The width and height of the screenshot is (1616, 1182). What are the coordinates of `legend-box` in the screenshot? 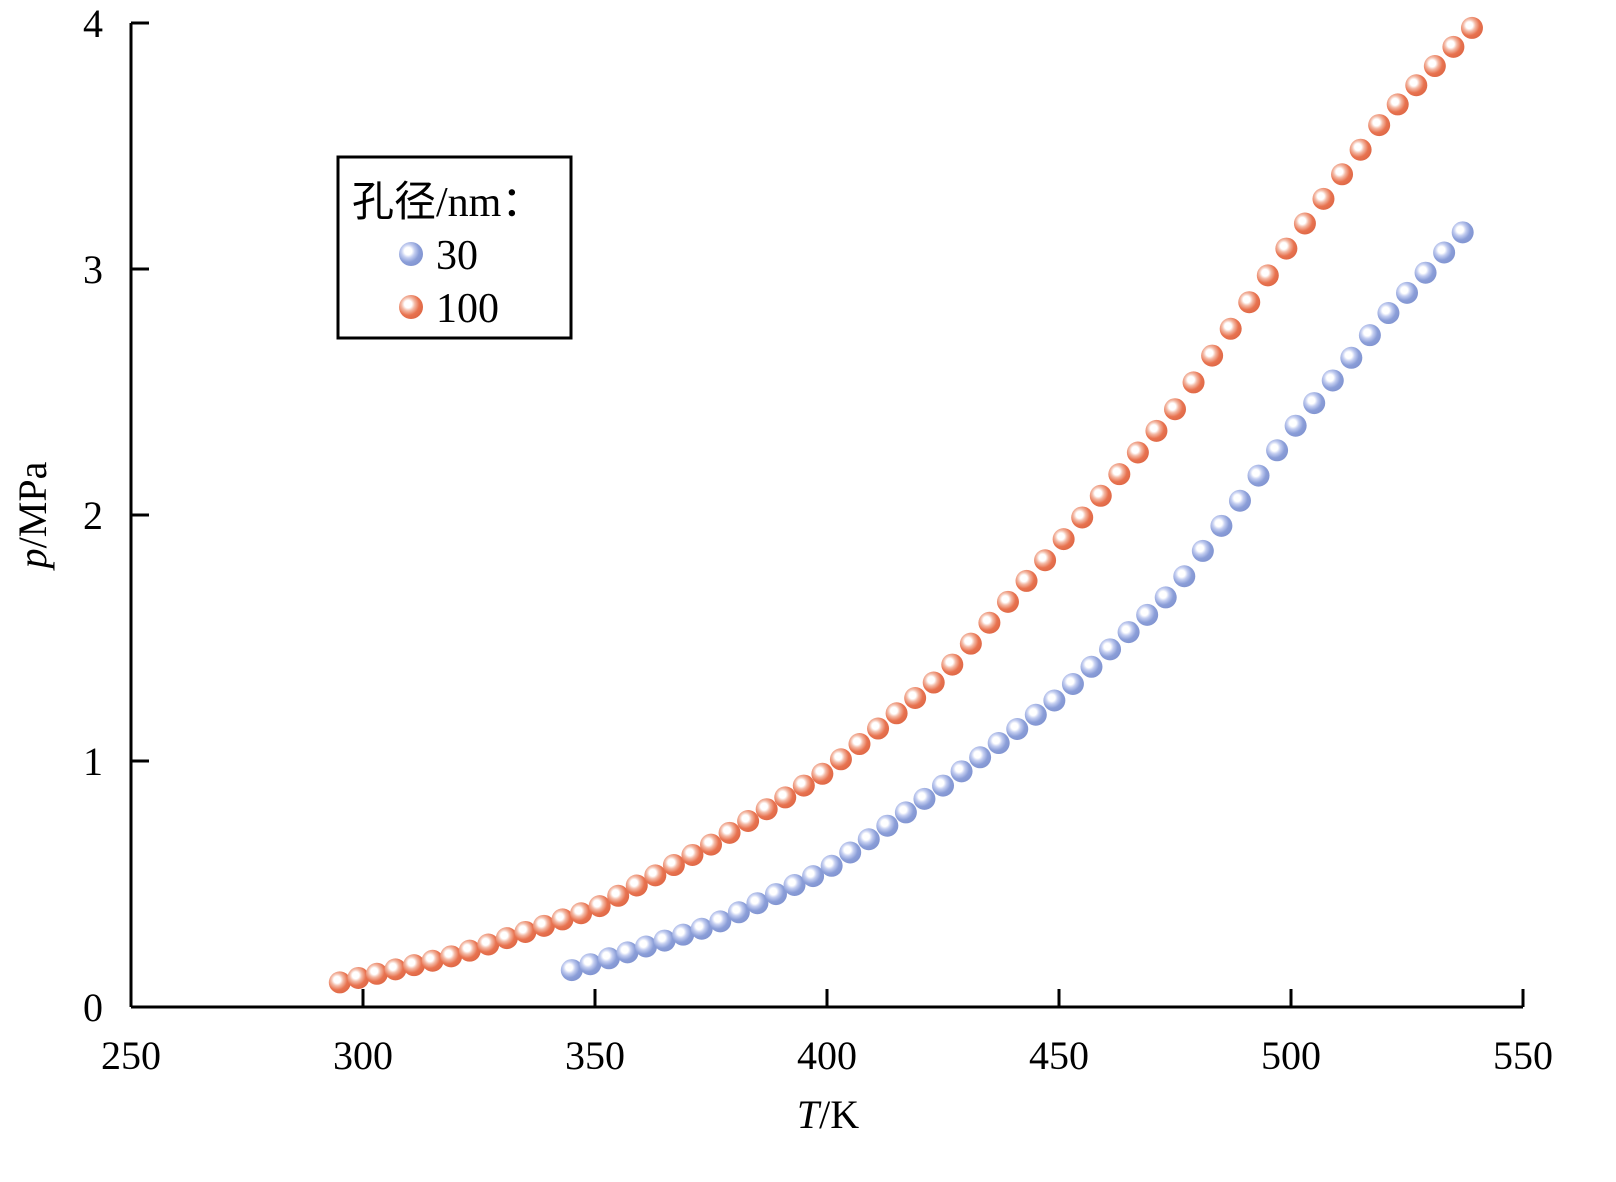 It's located at (454, 247).